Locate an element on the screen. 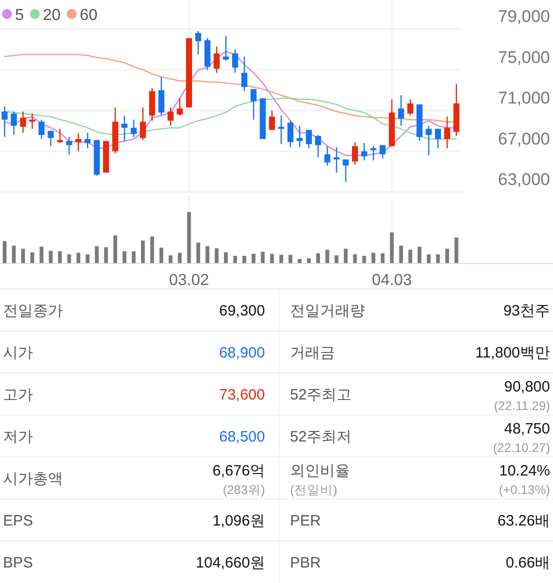  text: EPS is located at coordinates (18, 521).